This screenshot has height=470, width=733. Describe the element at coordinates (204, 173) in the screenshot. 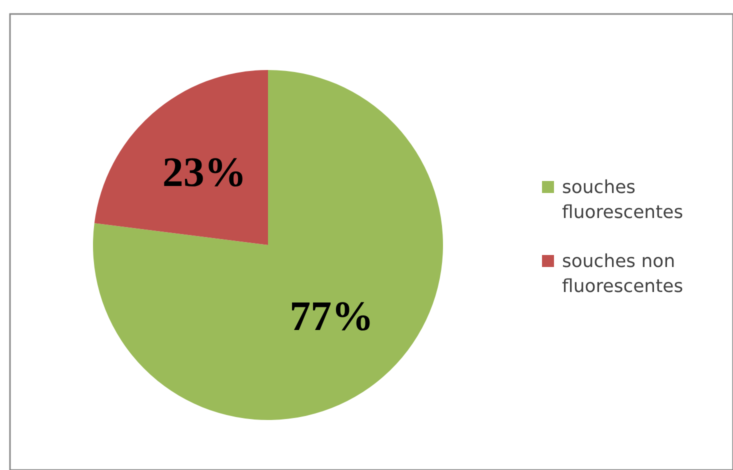

I see `data-label: 23%` at that location.